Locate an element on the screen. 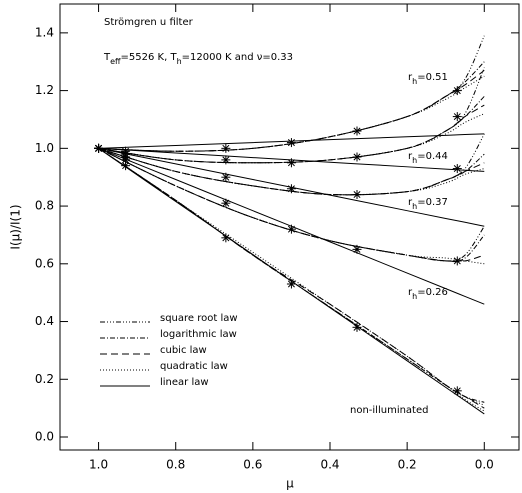  label-part: =0.51 is located at coordinates (432, 77).